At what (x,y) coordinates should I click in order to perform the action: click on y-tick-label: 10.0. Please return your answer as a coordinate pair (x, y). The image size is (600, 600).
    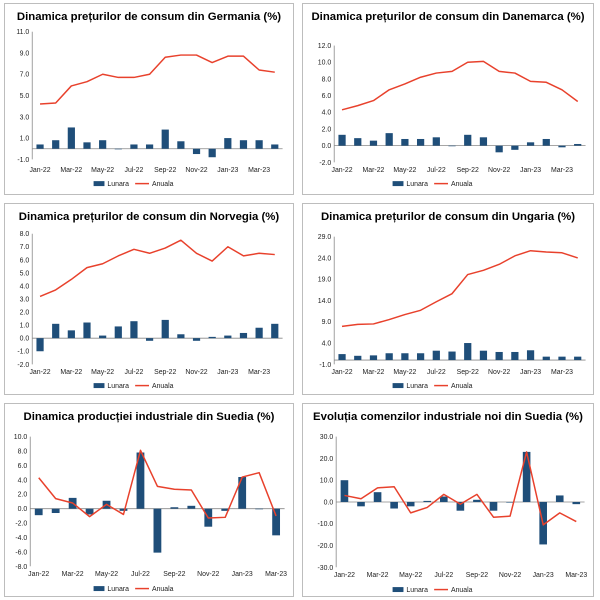
    Looking at the image, I should click on (325, 63).